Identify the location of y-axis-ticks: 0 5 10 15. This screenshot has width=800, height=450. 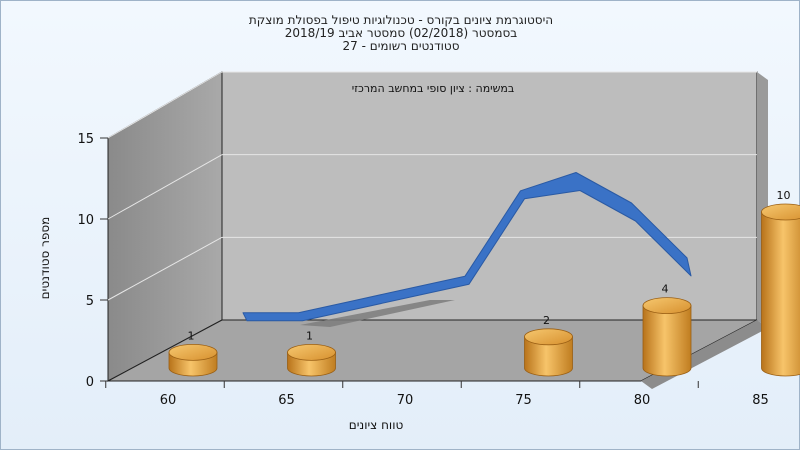
(92, 261).